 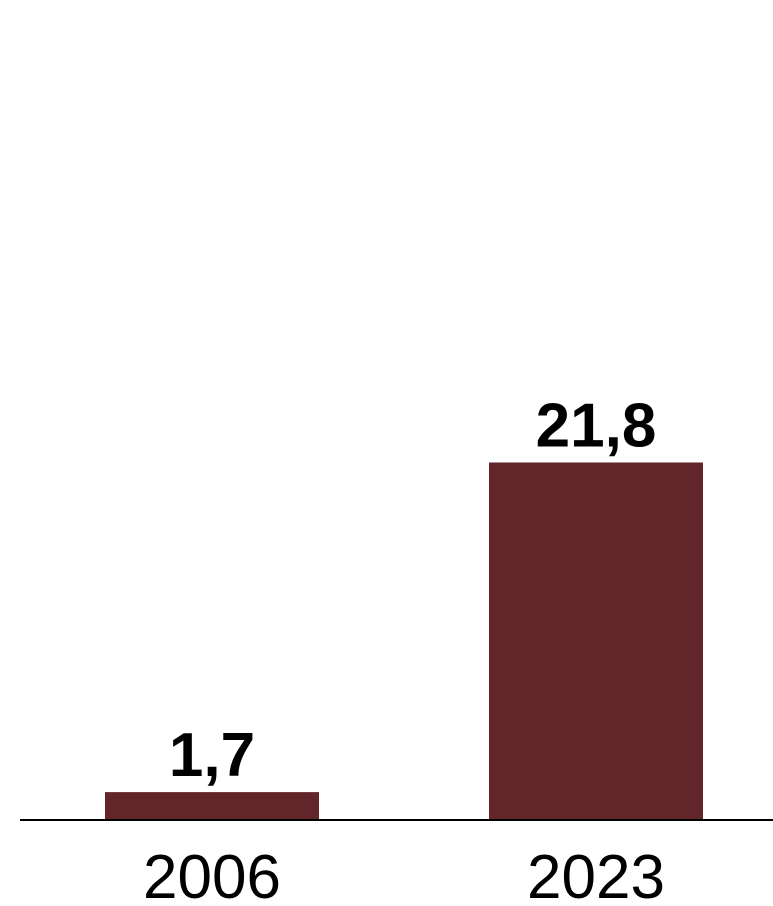 What do you see at coordinates (596, 425) in the screenshot?
I see `data-label-2023: 21,8` at bounding box center [596, 425].